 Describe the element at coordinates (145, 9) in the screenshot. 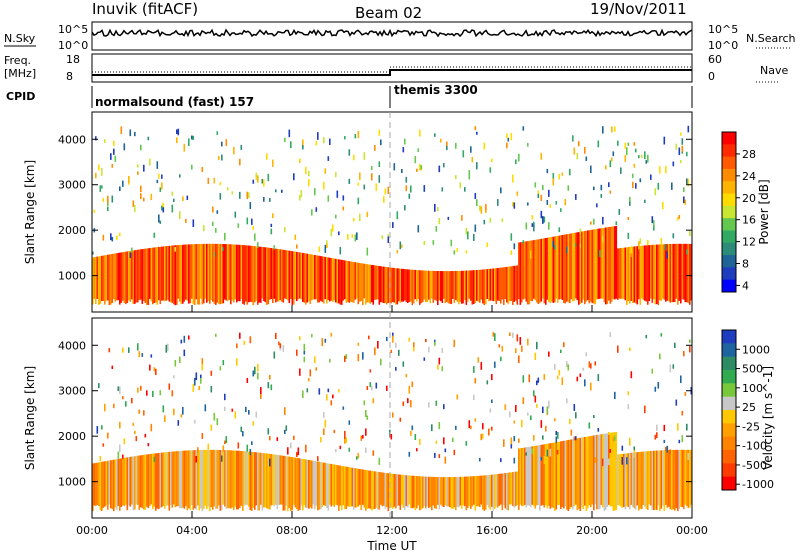

I see `station-title: Inuvik (fitACF)` at that location.